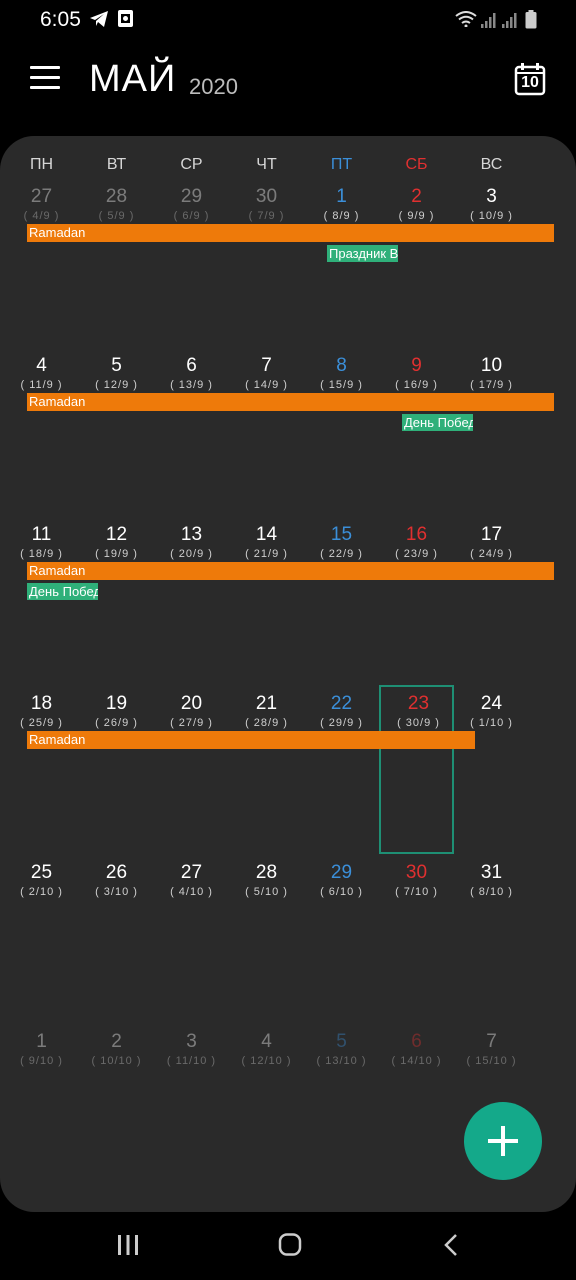 The height and width of the screenshot is (1280, 576). Describe the element at coordinates (491, 608) in the screenshot. I see `day-cell: 17 ( 24/9 )` at that location.